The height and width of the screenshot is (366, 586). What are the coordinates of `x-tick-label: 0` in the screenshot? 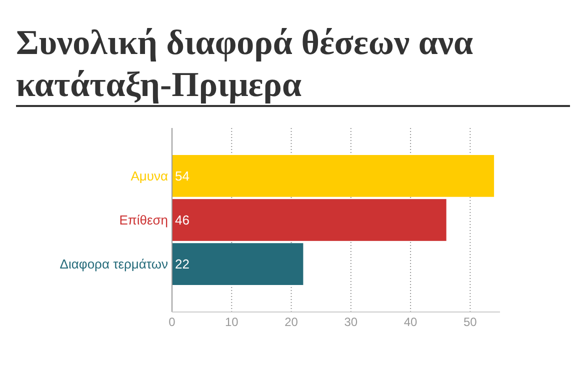 It's located at (172, 322).